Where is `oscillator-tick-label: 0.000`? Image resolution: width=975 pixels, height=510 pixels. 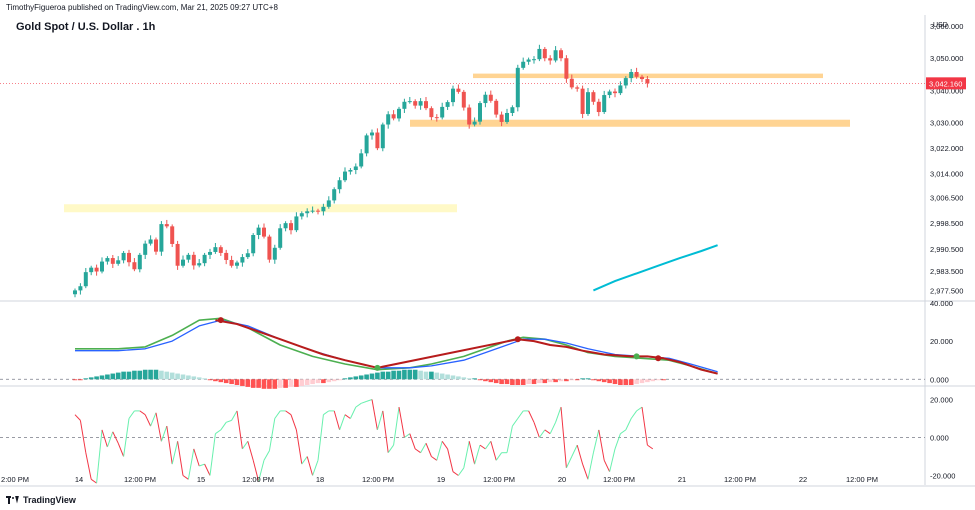
oscillator-tick-label: 0.000 is located at coordinates (939, 379).